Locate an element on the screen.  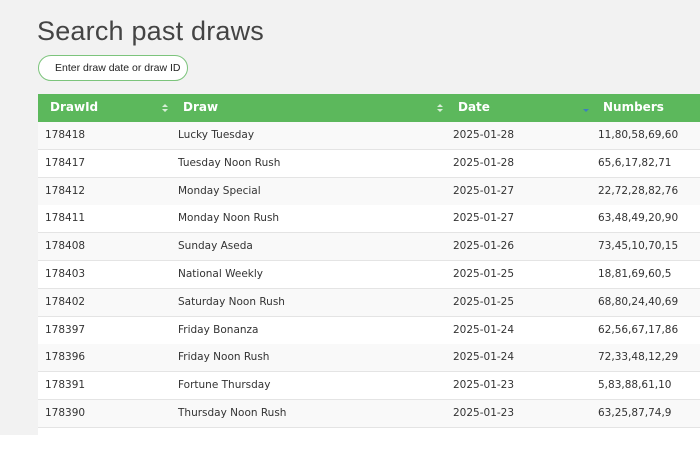
column-header: Draw is located at coordinates (201, 107).